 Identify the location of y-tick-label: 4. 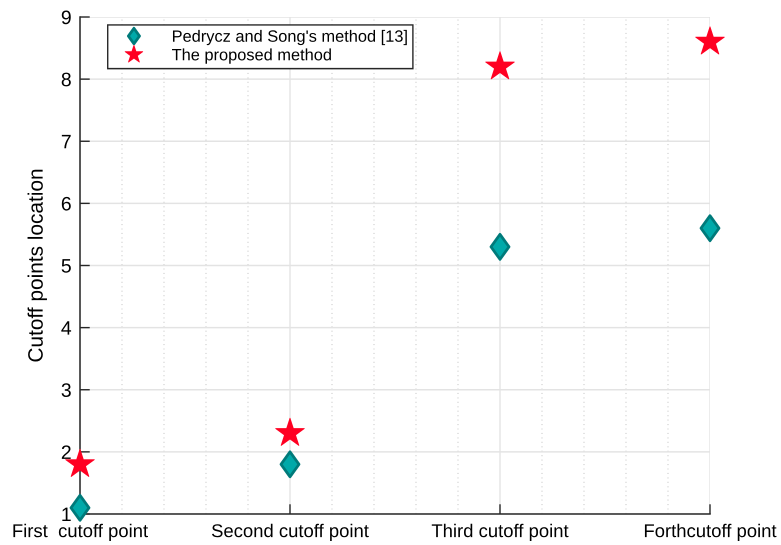
(66, 328).